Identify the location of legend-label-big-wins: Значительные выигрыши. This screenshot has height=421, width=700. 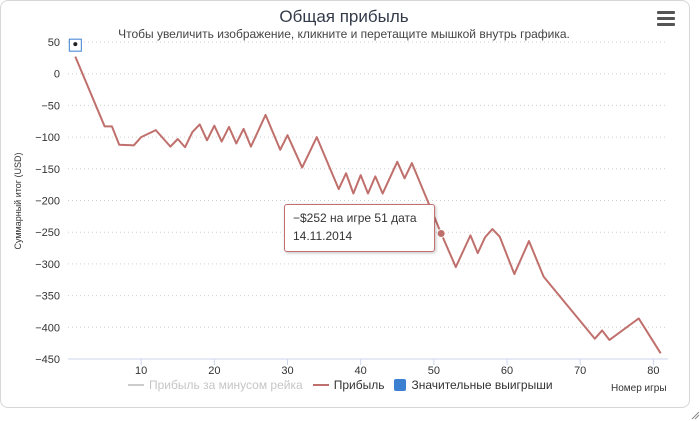
(482, 385).